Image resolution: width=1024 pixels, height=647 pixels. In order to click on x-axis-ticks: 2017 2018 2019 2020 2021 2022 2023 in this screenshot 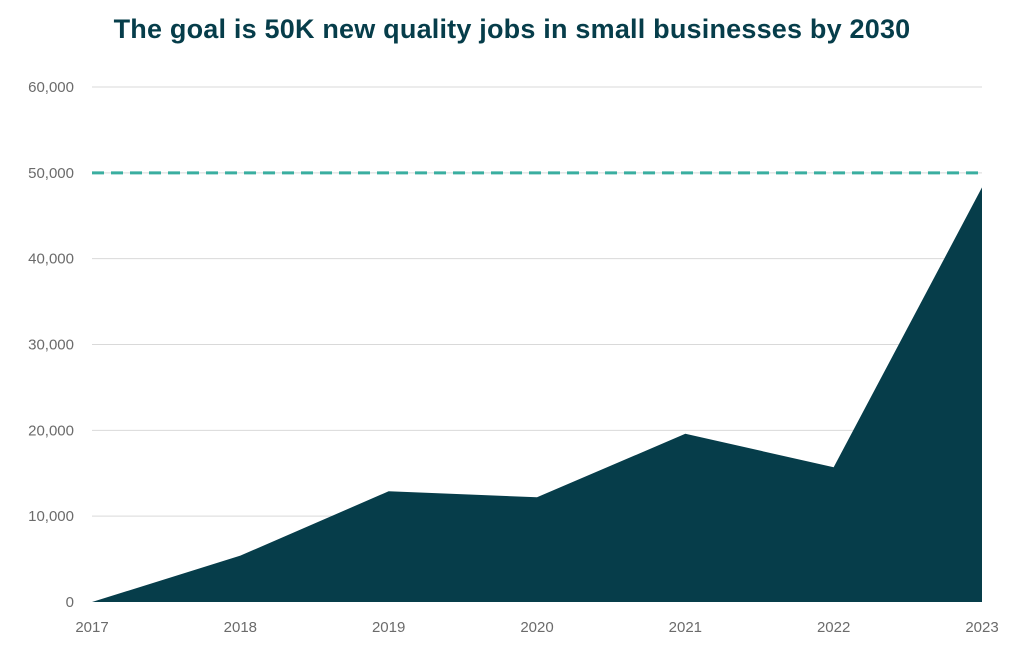, I will do `click(536, 627)`.